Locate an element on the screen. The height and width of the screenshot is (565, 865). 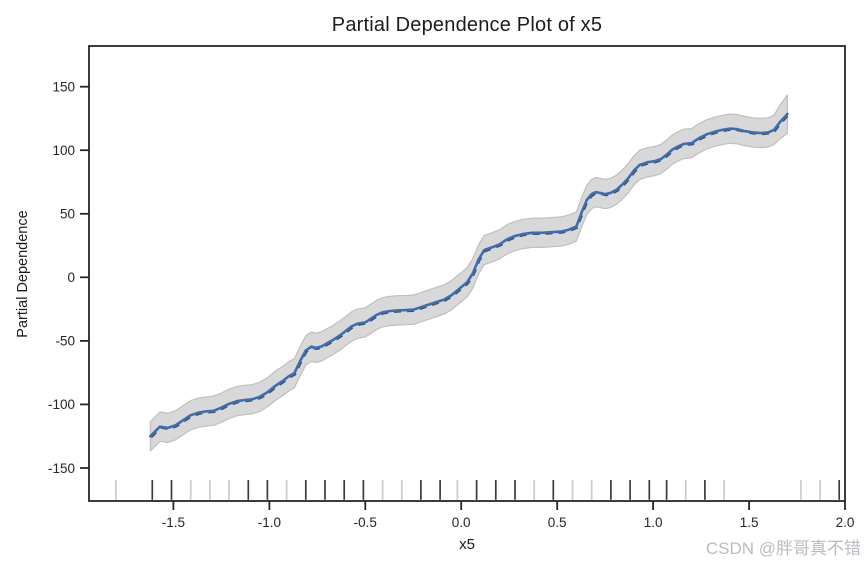
y-tick-label: 150 is located at coordinates (63, 87).